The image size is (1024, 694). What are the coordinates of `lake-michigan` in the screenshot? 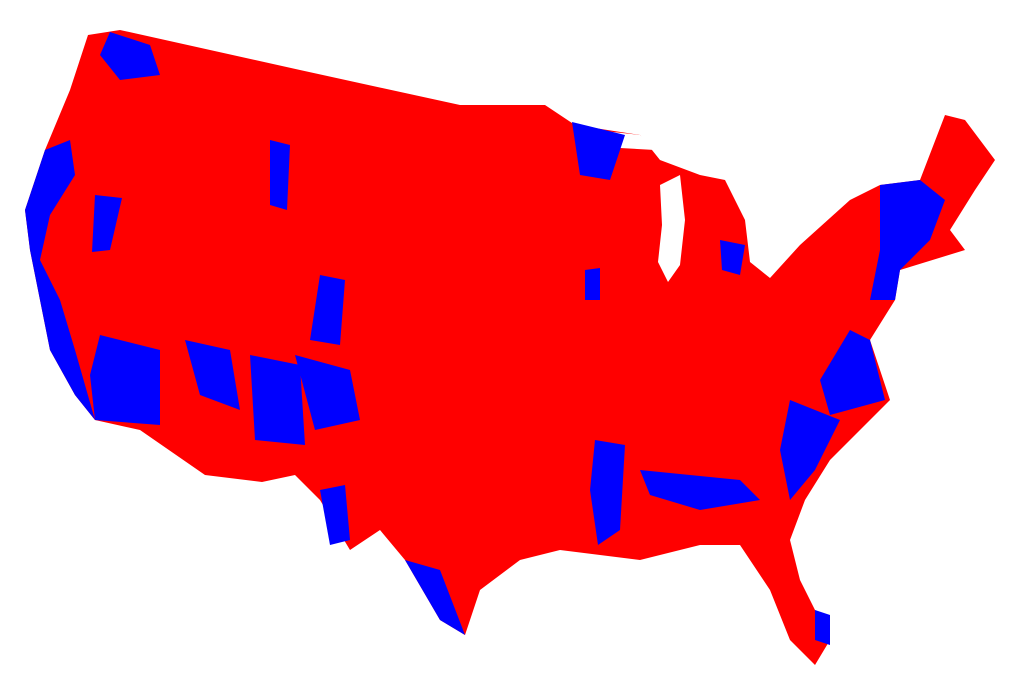 It's located at (671, 228).